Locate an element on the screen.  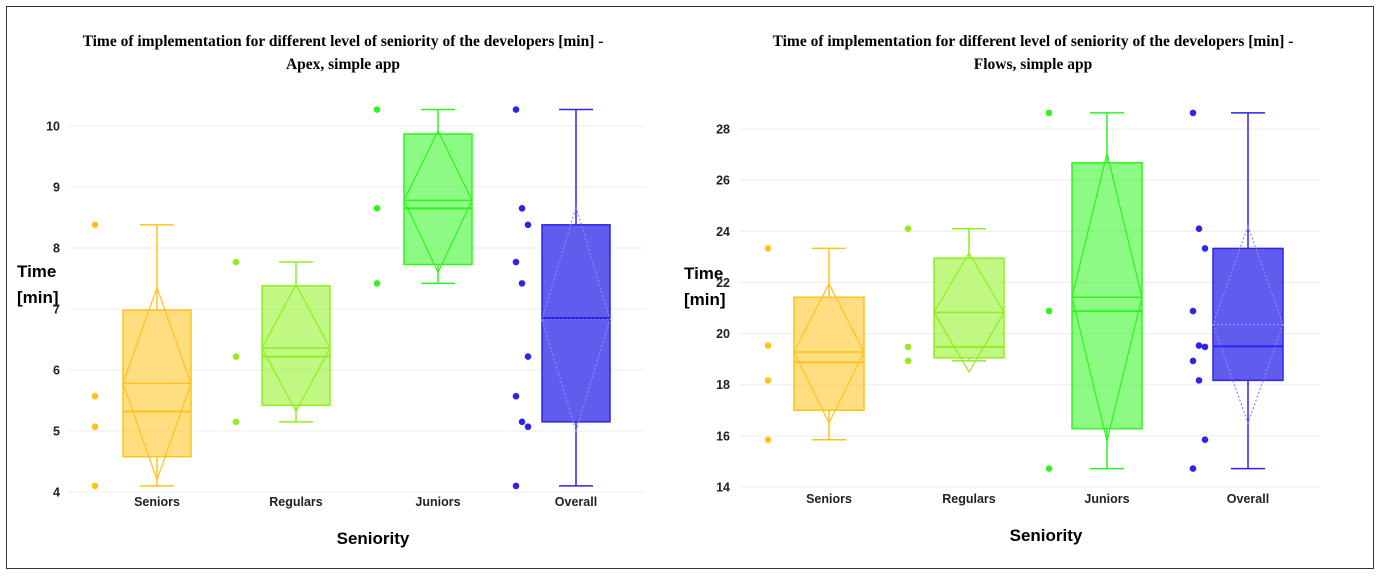
y-tick-labels: 4 5 6 7 8 9 10 is located at coordinates (53, 310).